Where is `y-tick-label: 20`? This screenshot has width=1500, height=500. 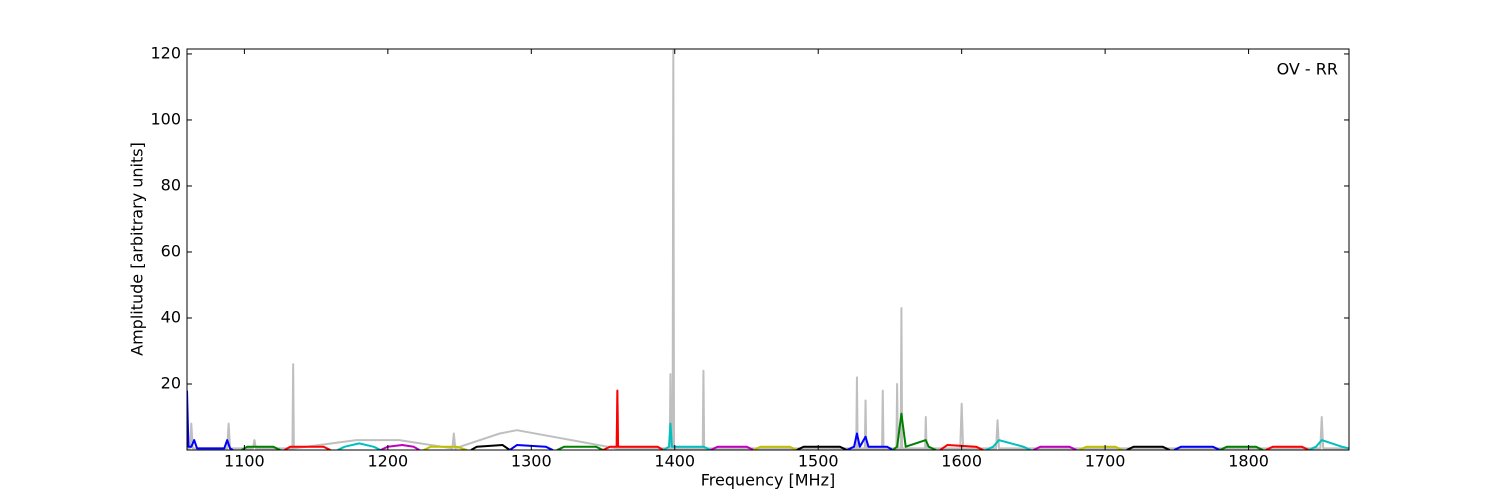
y-tick-label: 20 is located at coordinates (171, 382).